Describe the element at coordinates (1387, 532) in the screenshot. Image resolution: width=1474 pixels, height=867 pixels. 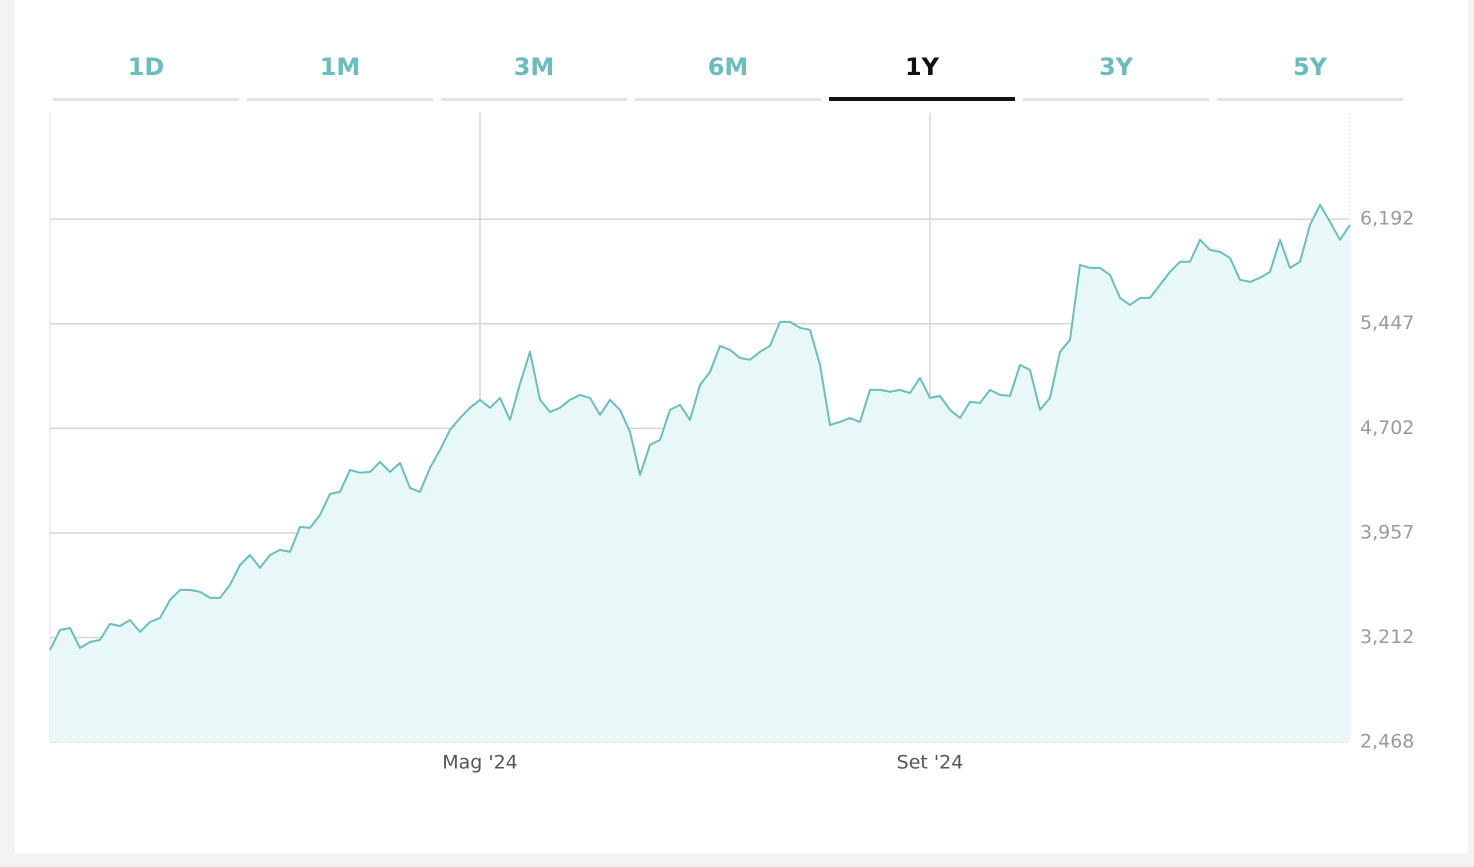
I see `y-tick-label: 3,957` at that location.